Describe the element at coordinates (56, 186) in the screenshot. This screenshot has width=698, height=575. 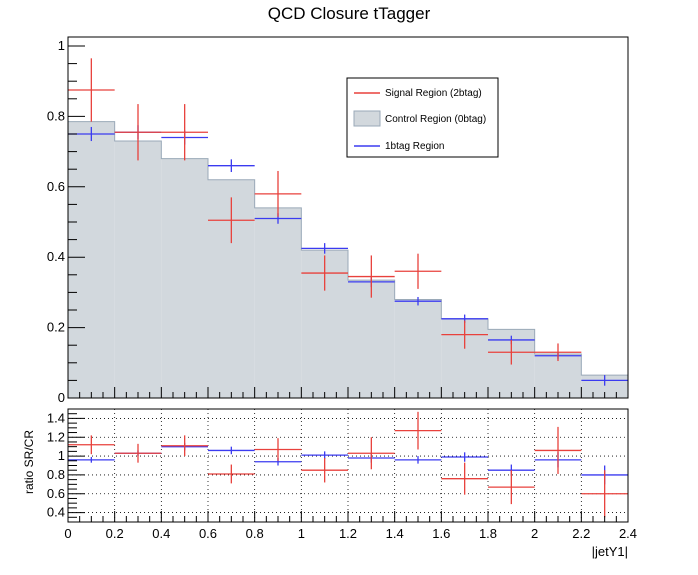
I see `y-tick-label: 0.6` at that location.